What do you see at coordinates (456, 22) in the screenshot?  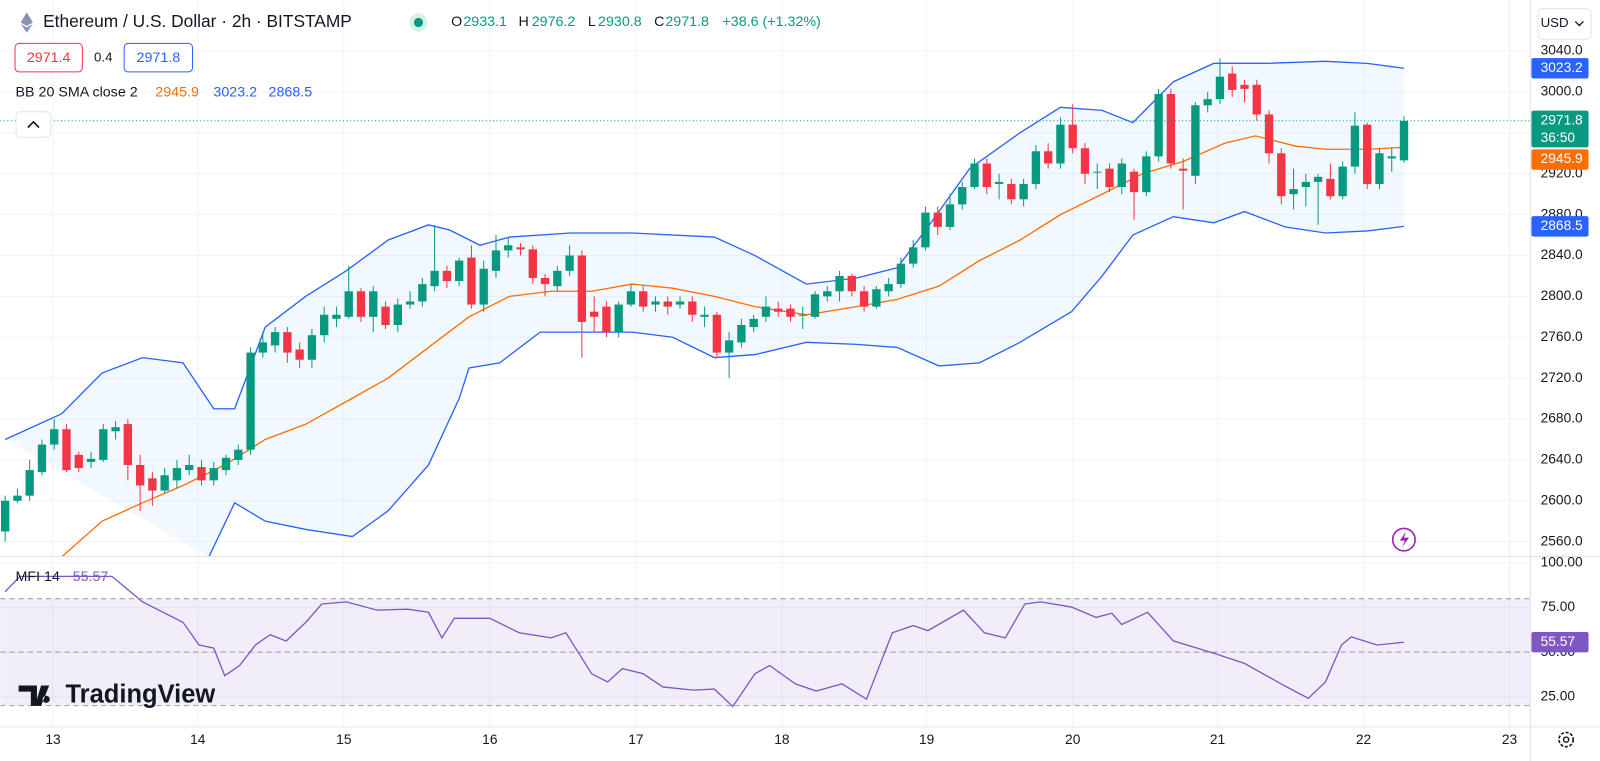 I see `ohlc-label: O` at bounding box center [456, 22].